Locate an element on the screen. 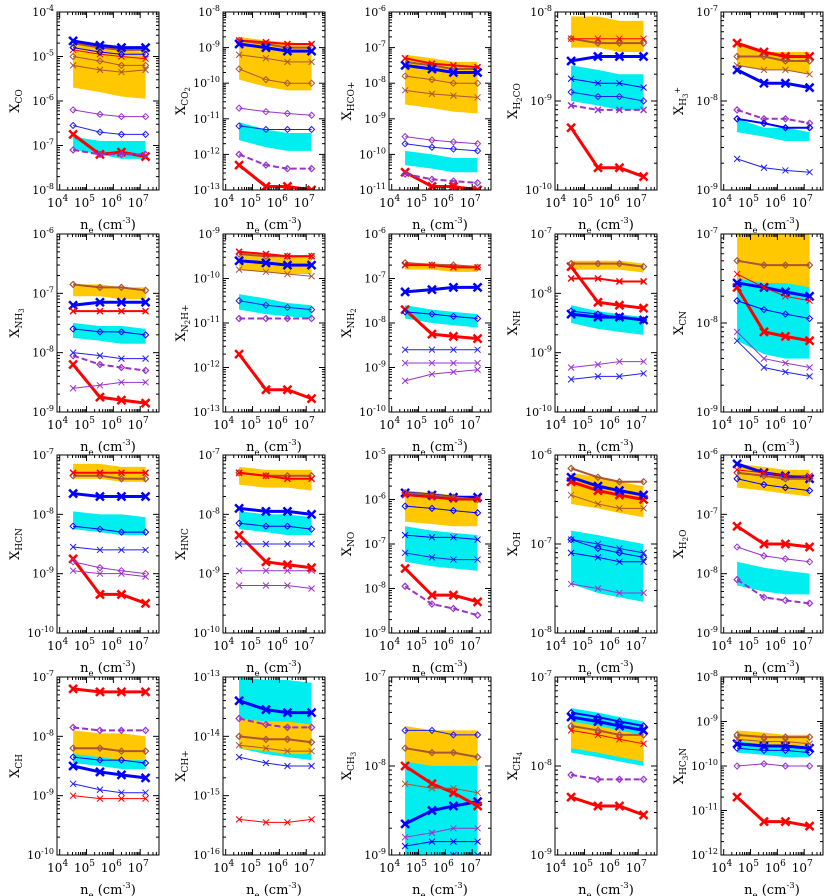 This screenshot has height=896, width=830. tick-exp: -9 is located at coordinates (382, 115).